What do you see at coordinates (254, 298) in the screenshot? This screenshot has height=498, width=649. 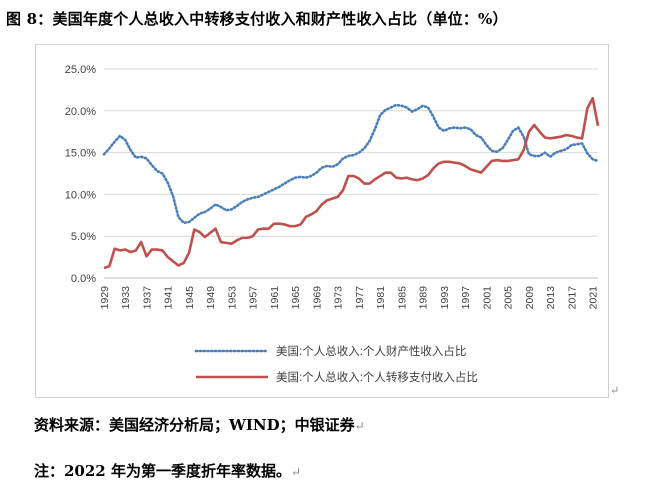 I see `x-tick-label: 1957` at bounding box center [254, 298].